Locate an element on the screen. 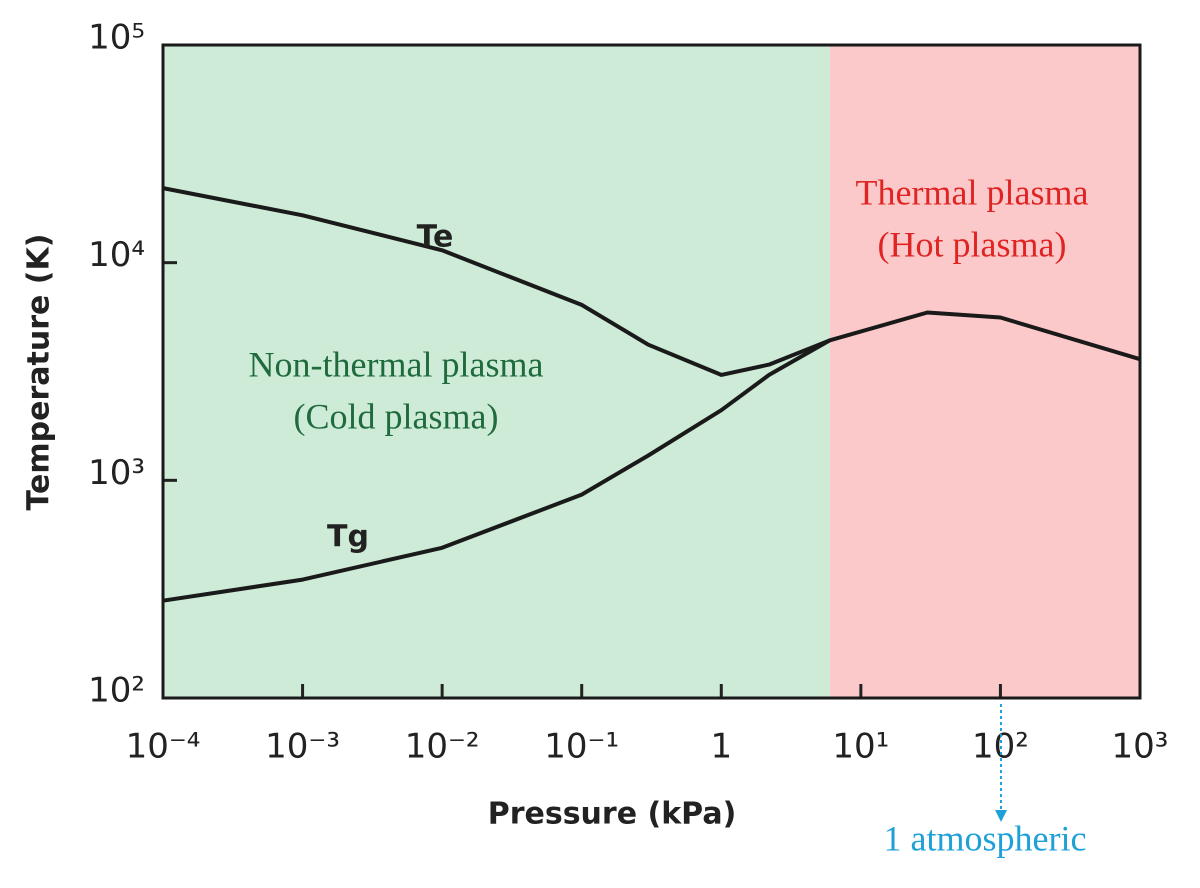  region-label: Thermal plasma is located at coordinates (972, 192).